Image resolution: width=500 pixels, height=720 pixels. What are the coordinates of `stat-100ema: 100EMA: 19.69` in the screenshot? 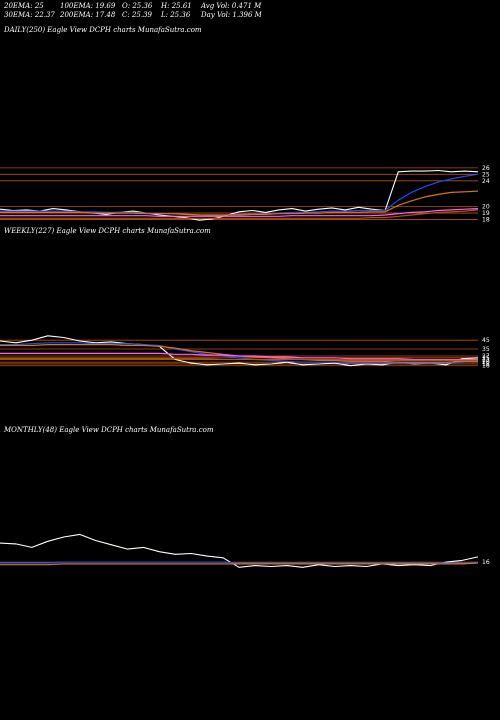 It's located at (88, 6).